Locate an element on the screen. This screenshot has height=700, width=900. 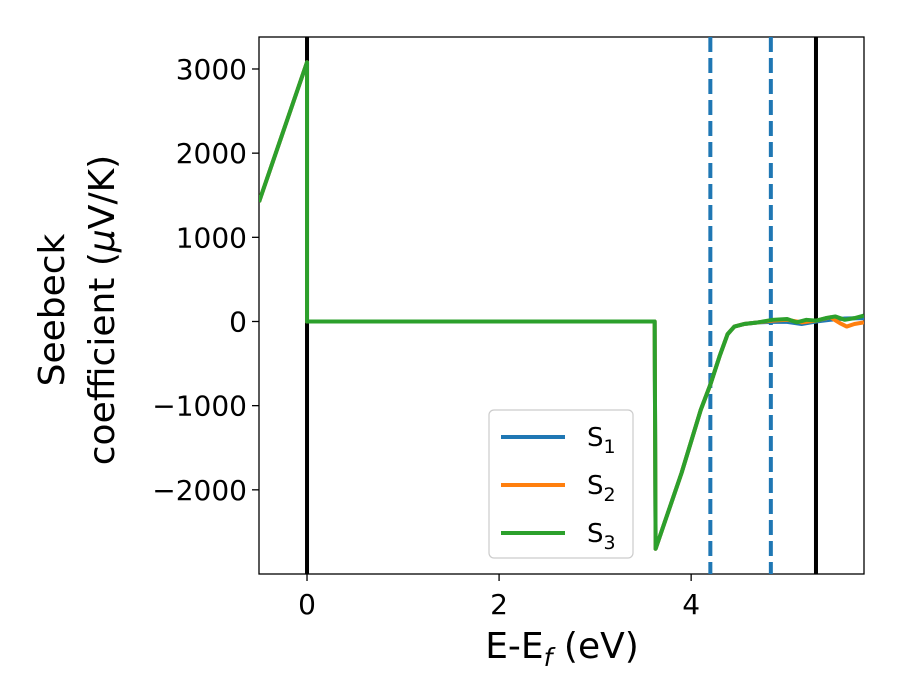
legend-label-s1: S1 is located at coordinates (601, 440).